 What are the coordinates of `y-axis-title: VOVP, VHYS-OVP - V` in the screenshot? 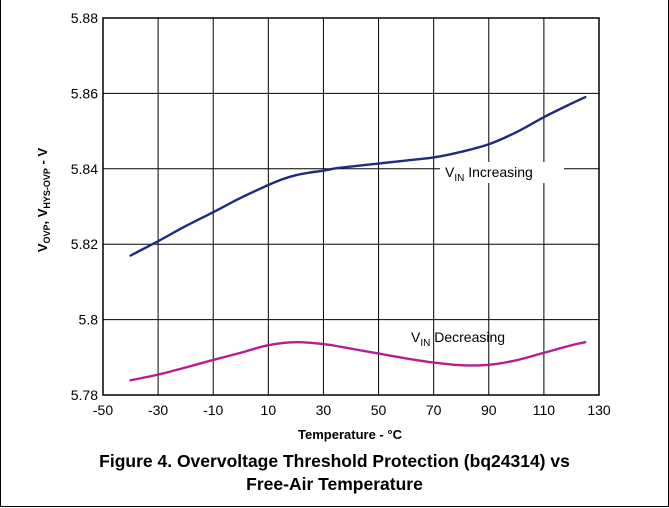 It's located at (43, 200).